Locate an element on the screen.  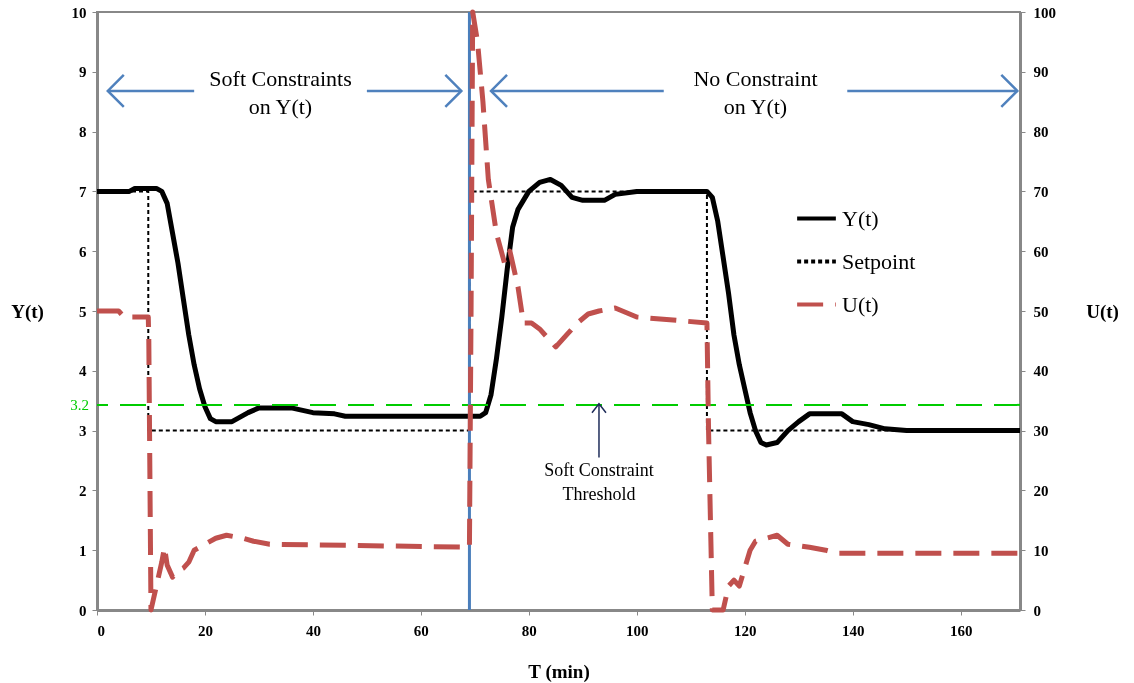
y-tick-label: 3 is located at coordinates (83, 431).